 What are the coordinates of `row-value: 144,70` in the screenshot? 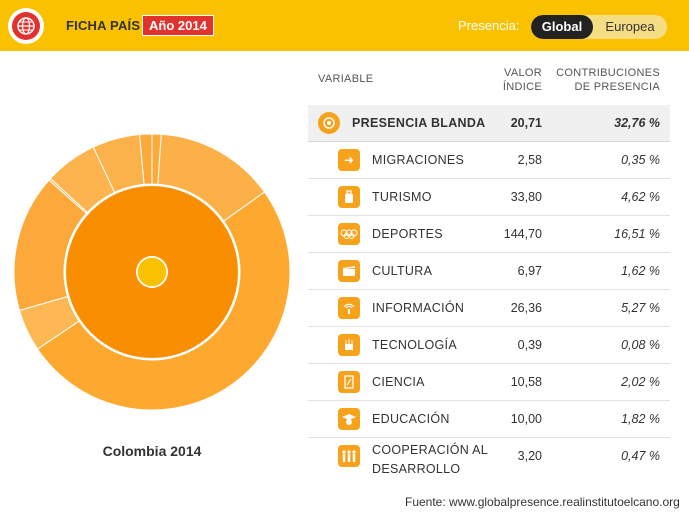 It's located at (522, 234).